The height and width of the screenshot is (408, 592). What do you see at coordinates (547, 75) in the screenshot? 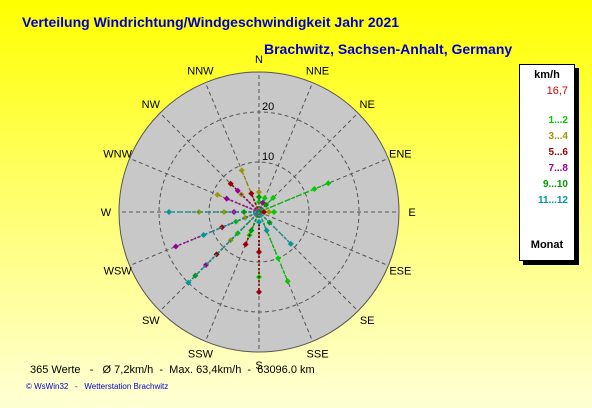
I see `legend-unit: km/h` at bounding box center [547, 75].